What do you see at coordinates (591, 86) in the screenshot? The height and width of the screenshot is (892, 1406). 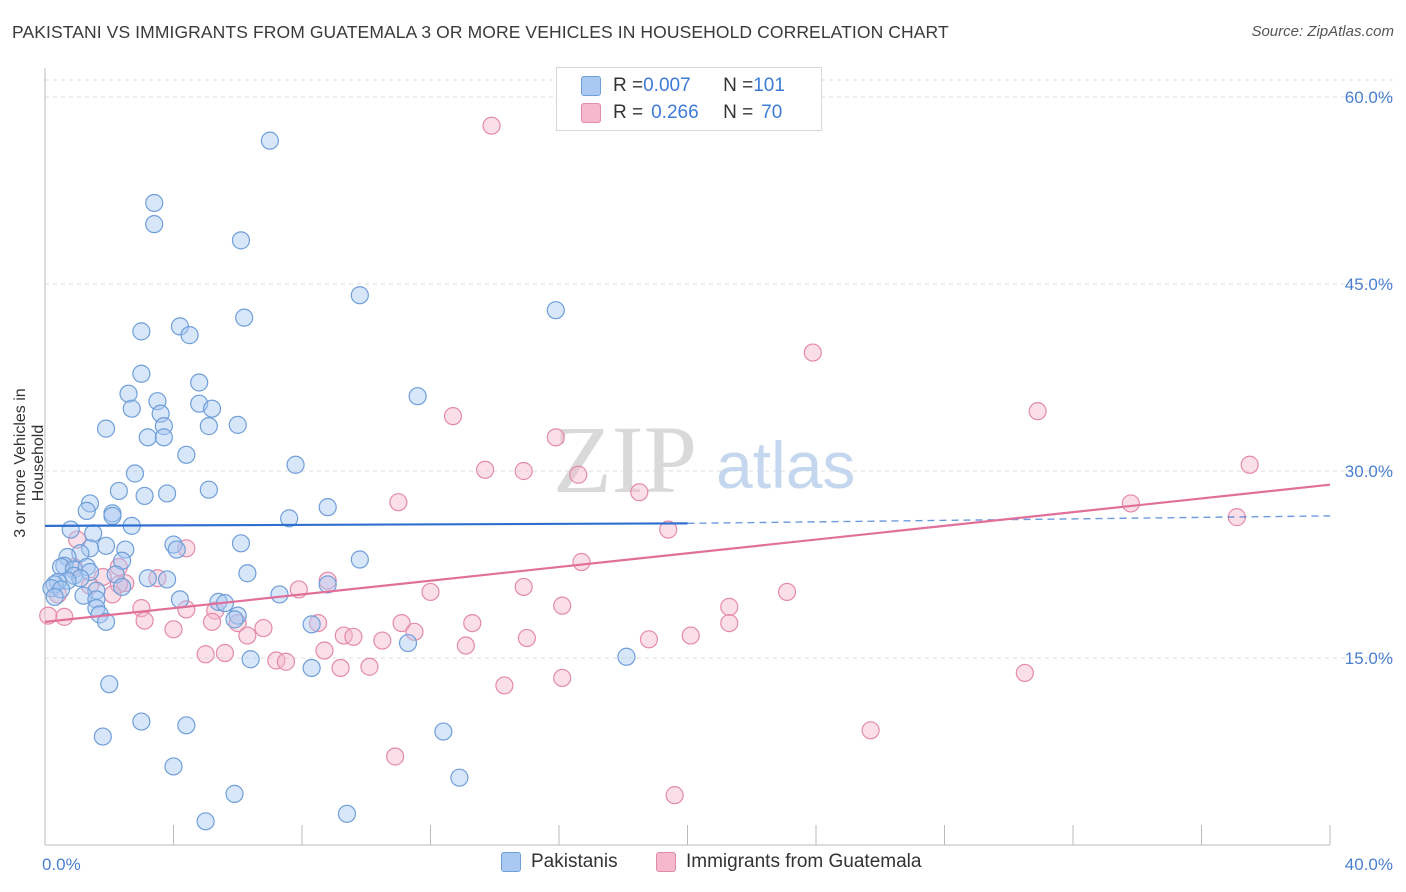 I see `legend-swatch-blue` at bounding box center [591, 86].